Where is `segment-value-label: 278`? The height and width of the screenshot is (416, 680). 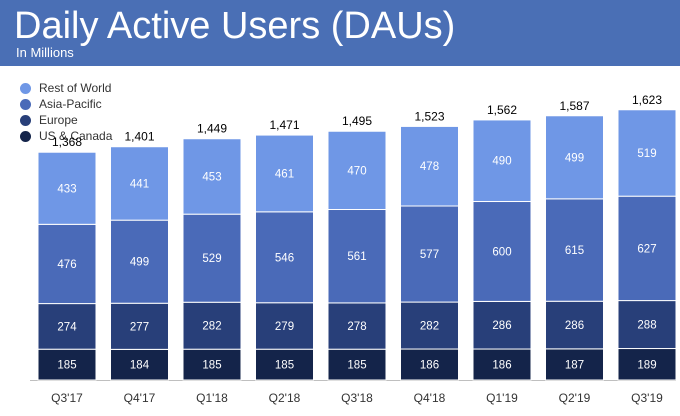
segment-value-label: 278 is located at coordinates (356, 327).